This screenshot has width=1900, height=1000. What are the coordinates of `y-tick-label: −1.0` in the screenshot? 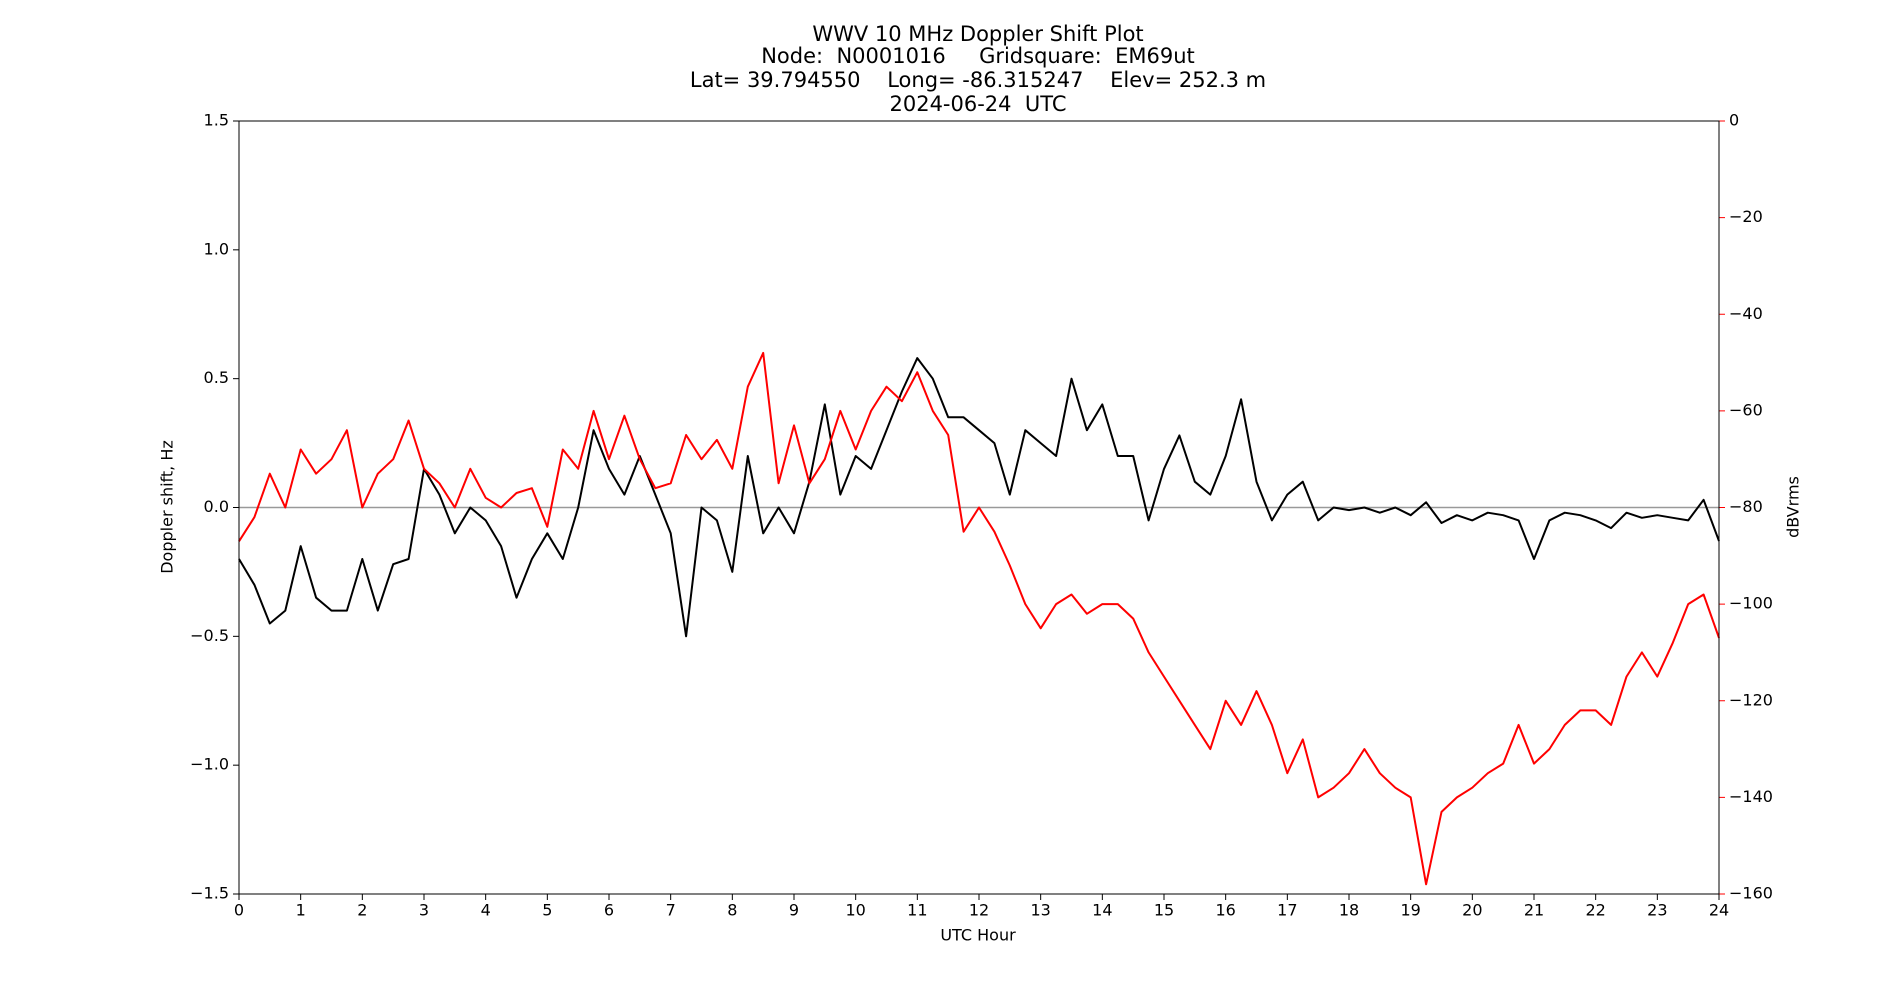 It's located at (209, 764).